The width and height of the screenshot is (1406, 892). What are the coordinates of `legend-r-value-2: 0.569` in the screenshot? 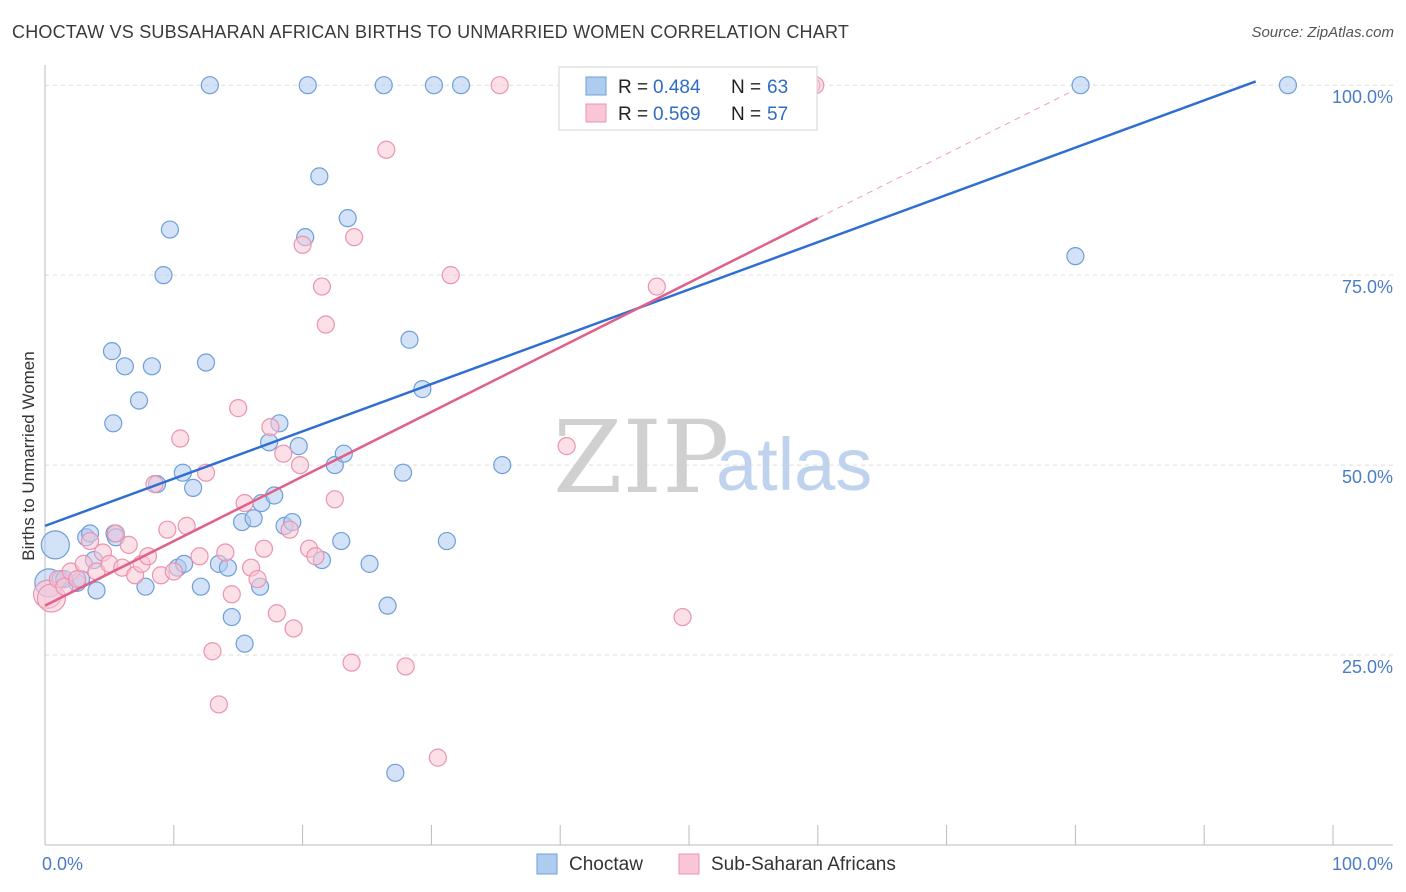 It's located at (677, 114).